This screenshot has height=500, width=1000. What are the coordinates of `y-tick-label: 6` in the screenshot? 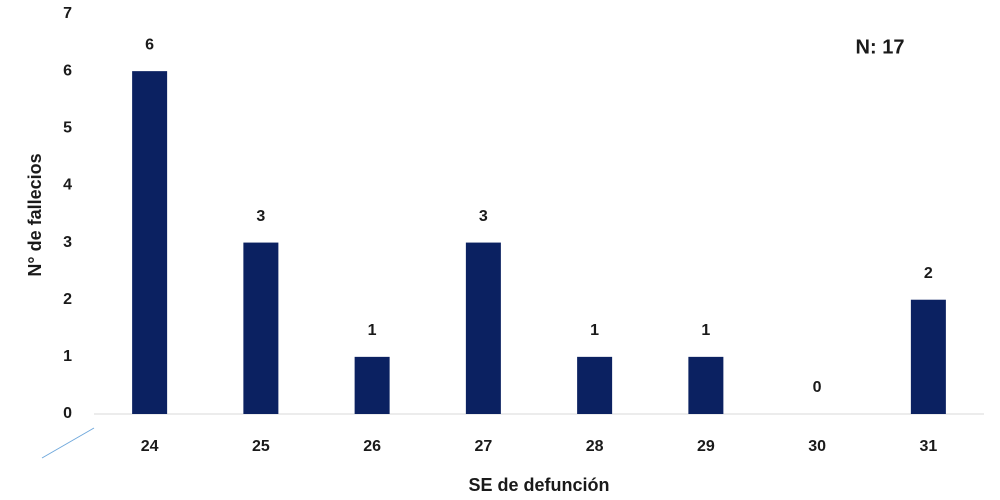 It's located at (67, 70).